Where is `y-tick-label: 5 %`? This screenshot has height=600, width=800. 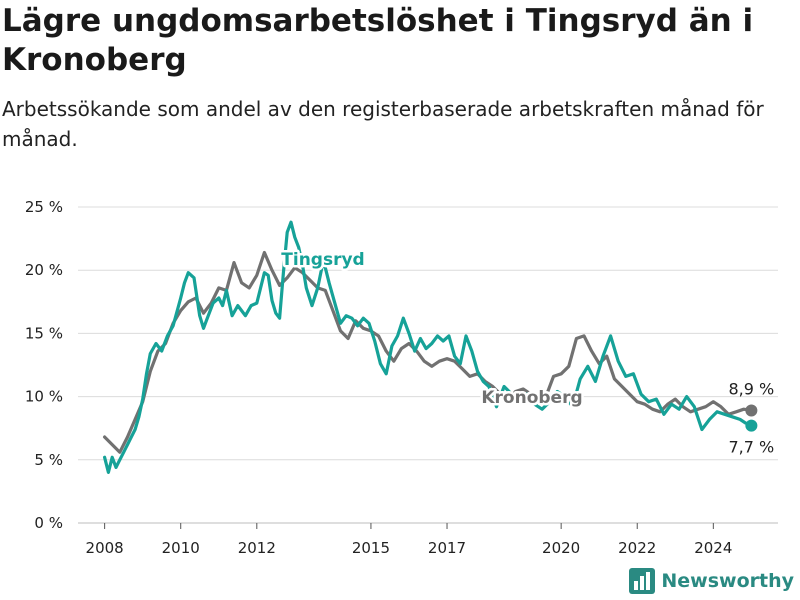 y-tick-label: 5 % is located at coordinates (48, 460).